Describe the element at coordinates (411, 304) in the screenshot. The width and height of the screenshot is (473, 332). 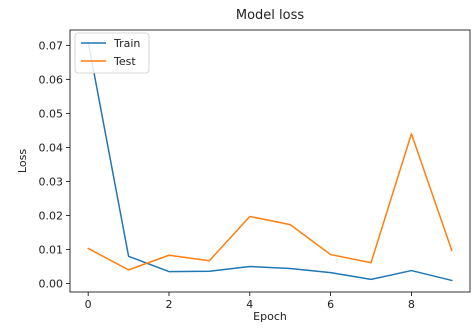
I see `x-tick-label: 8` at that location.